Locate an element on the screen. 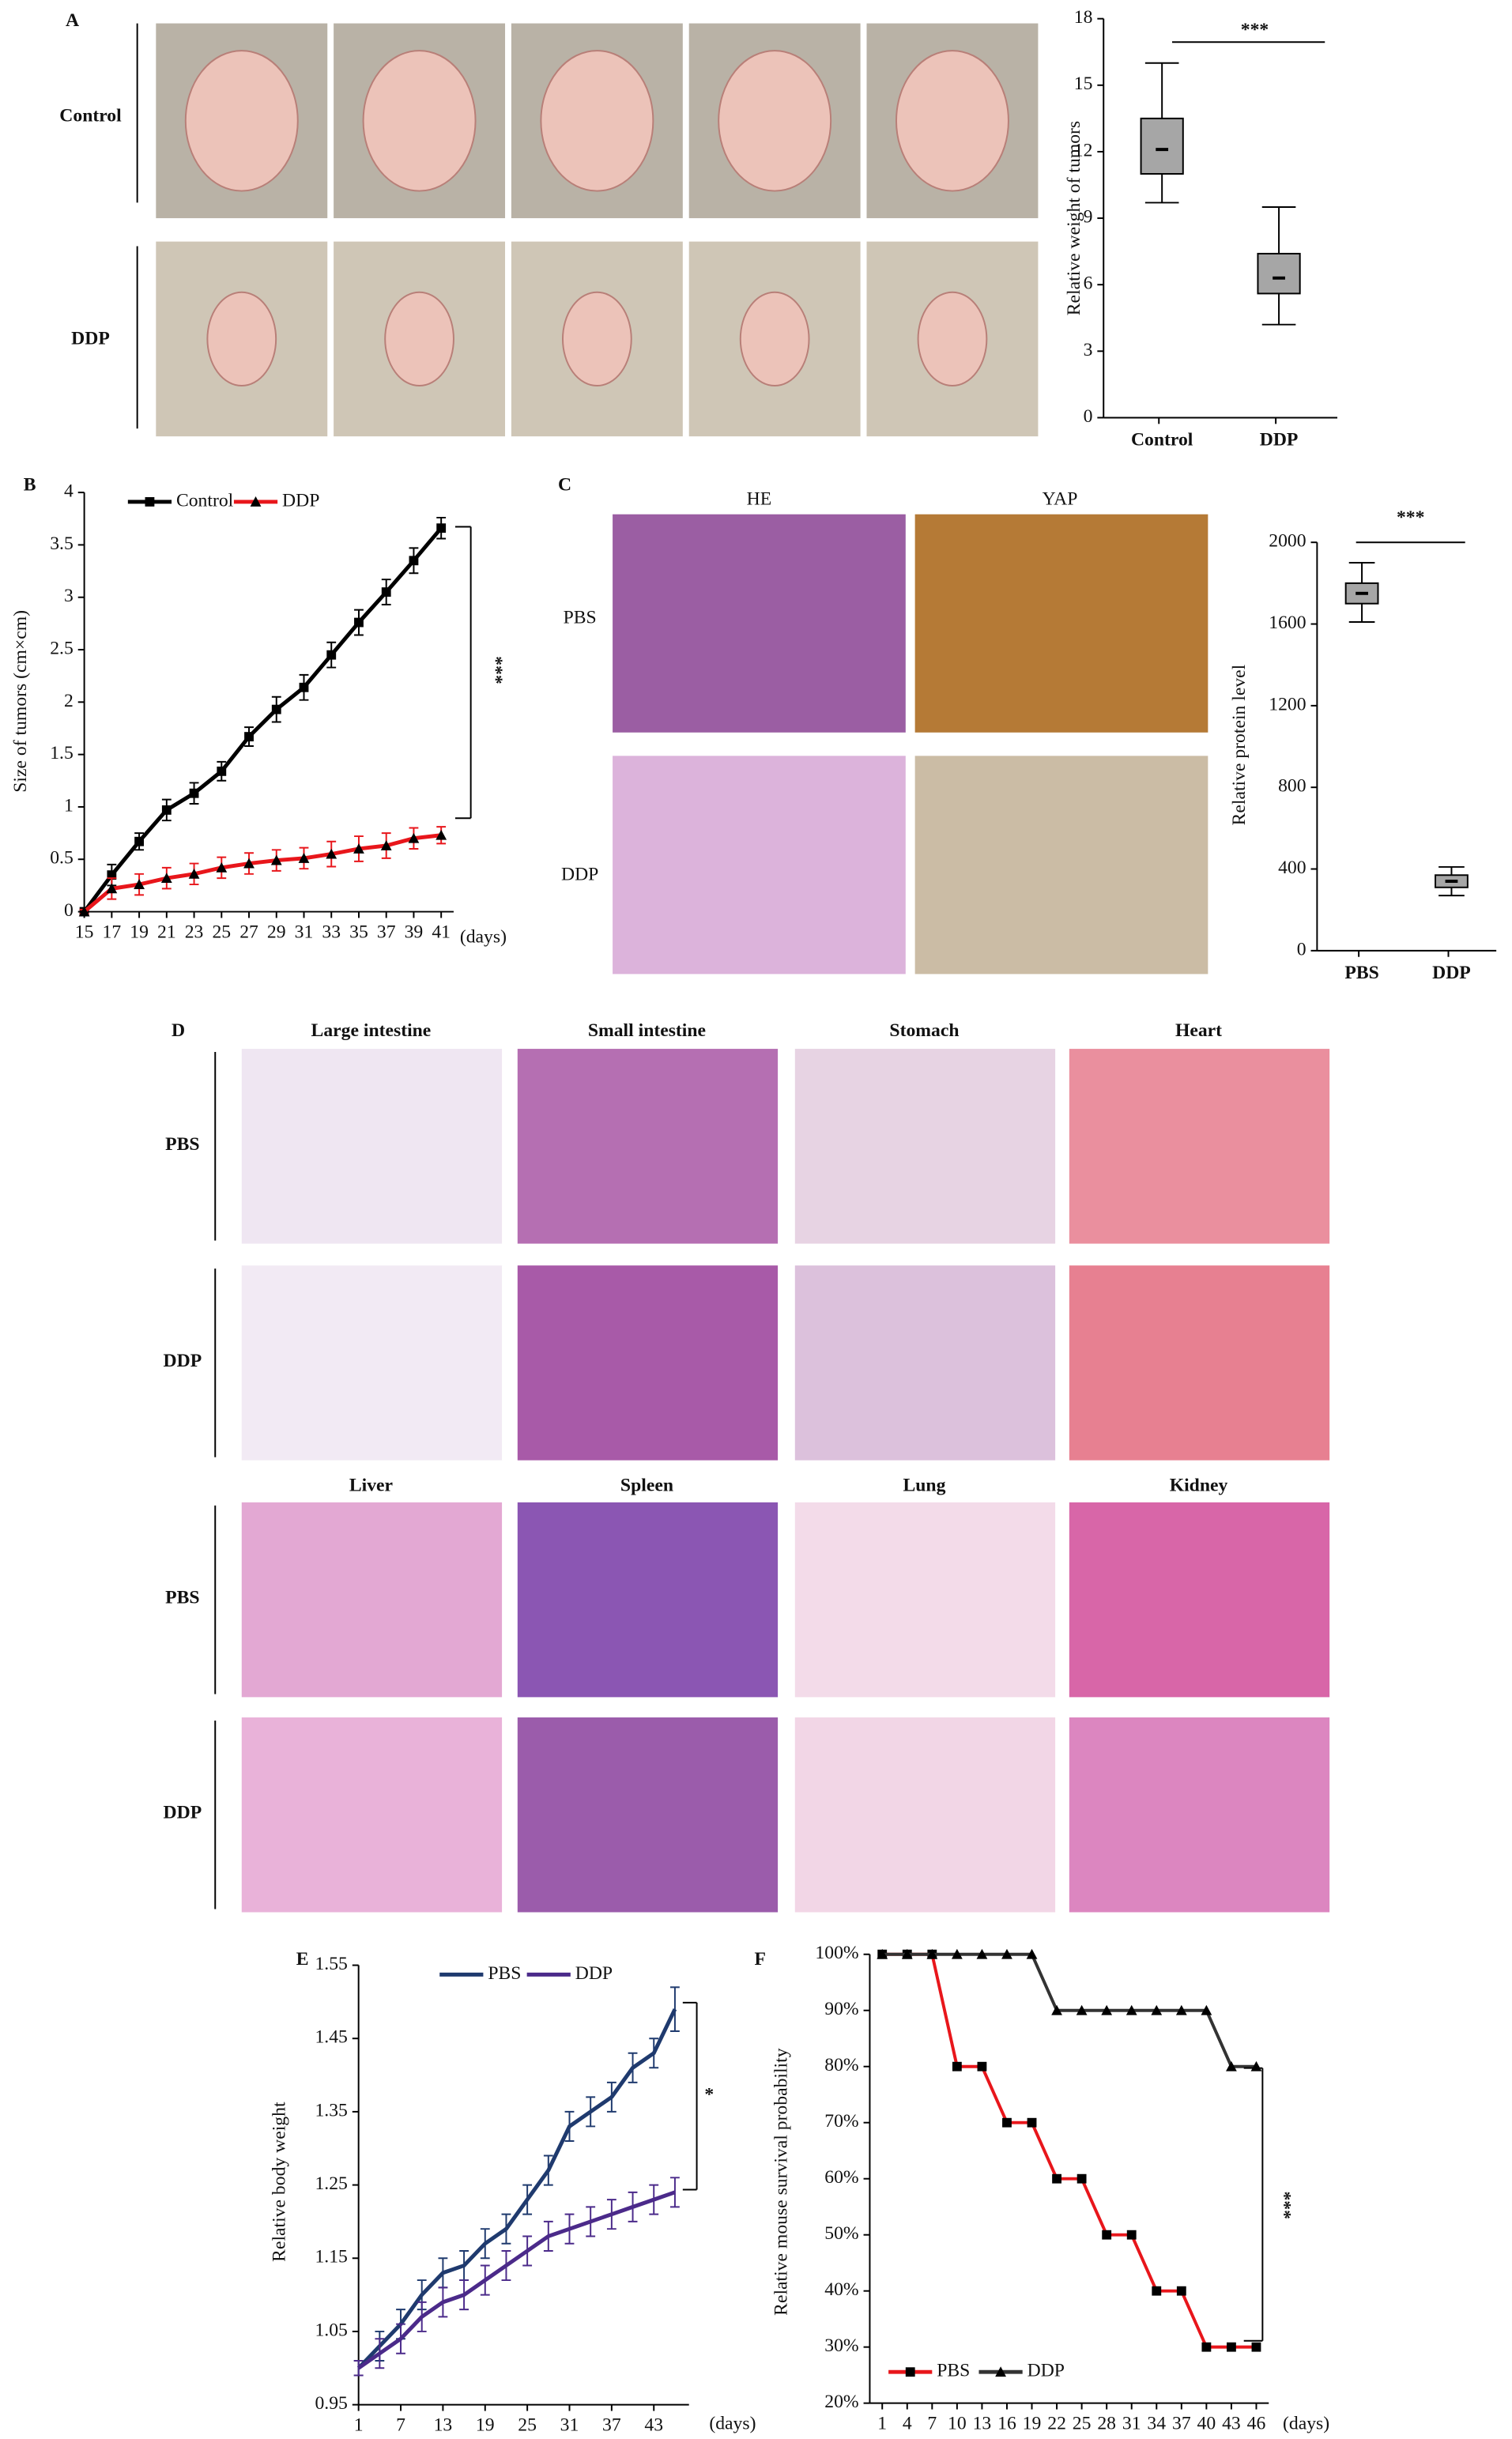 The height and width of the screenshot is (2439, 1512). y-tick-label: 6 is located at coordinates (1088, 283).